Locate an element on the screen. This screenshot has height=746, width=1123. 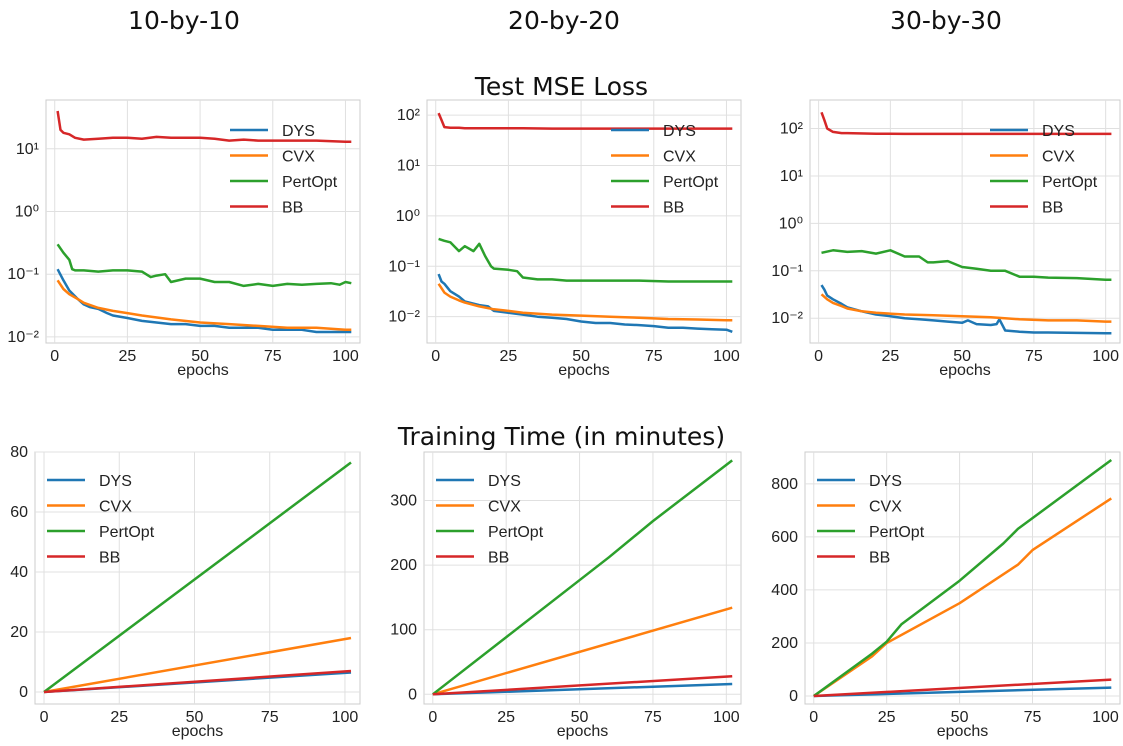
column-title-20x20: 20-by-20 is located at coordinates (564, 20).